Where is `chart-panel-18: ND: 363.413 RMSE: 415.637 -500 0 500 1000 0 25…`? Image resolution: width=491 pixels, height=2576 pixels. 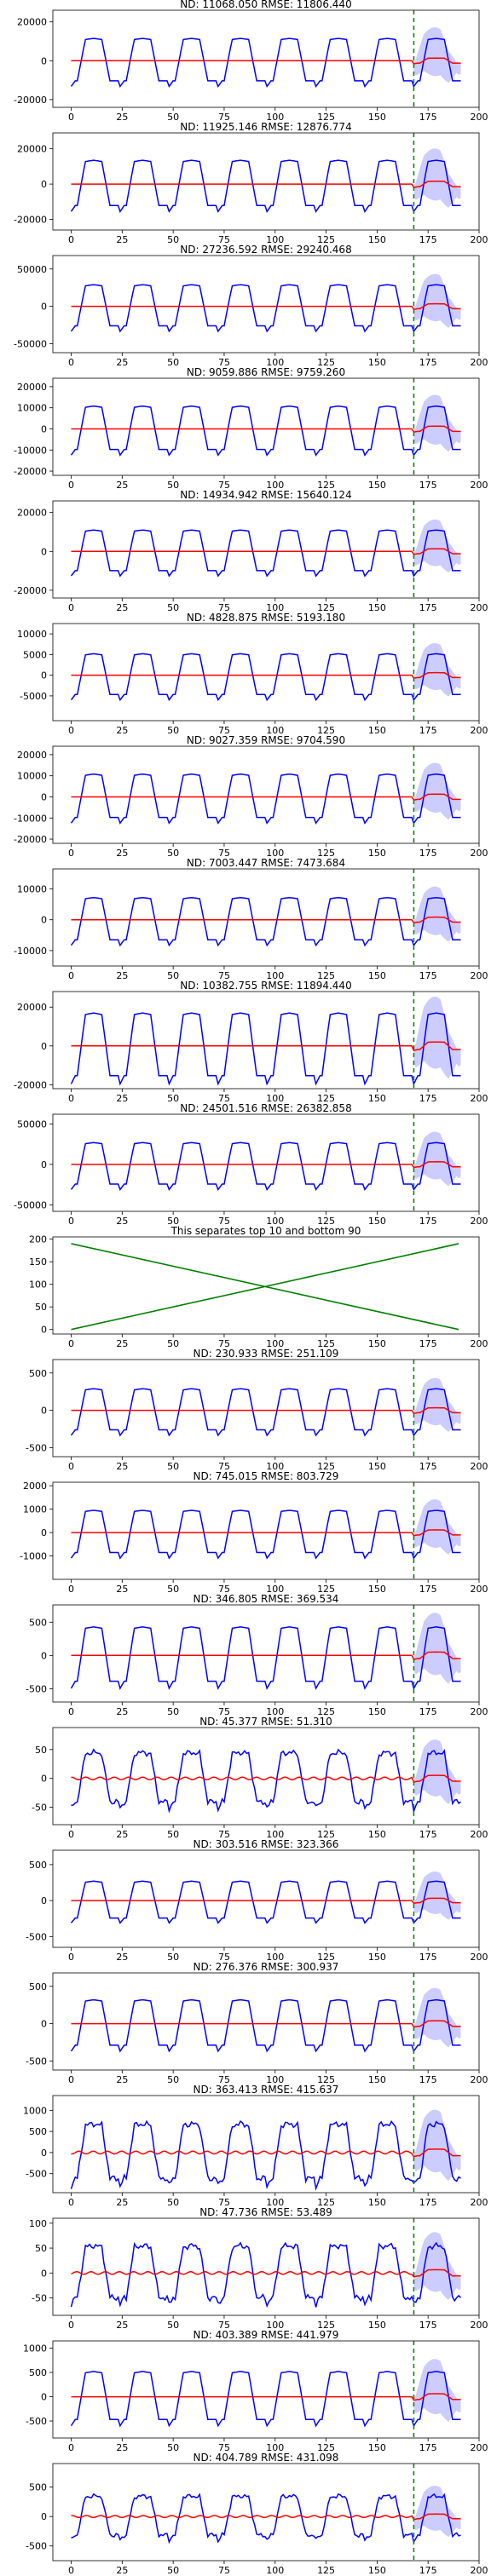 chart-panel-18: ND: 363.413 RMSE: 415.637 -500 0 500 1000 0 25… is located at coordinates (255, 2146).